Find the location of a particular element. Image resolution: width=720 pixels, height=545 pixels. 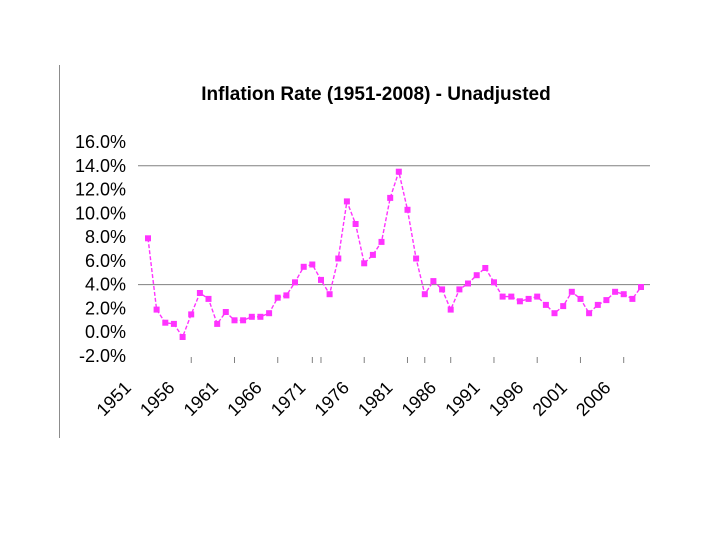

data-point-1978 is located at coordinates (381, 241).